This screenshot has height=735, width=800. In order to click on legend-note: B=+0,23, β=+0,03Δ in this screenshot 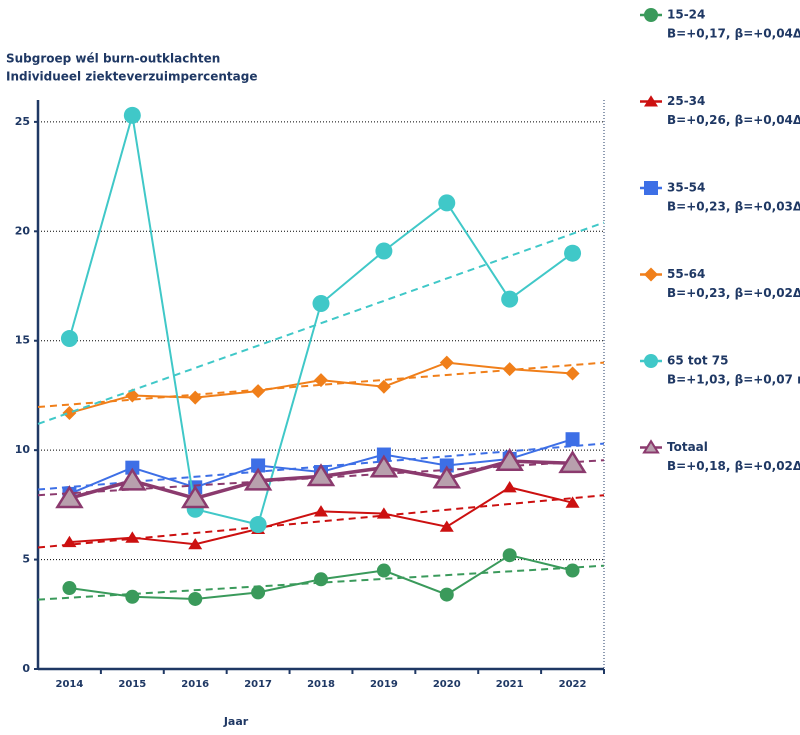, I will do `click(733, 207)`.